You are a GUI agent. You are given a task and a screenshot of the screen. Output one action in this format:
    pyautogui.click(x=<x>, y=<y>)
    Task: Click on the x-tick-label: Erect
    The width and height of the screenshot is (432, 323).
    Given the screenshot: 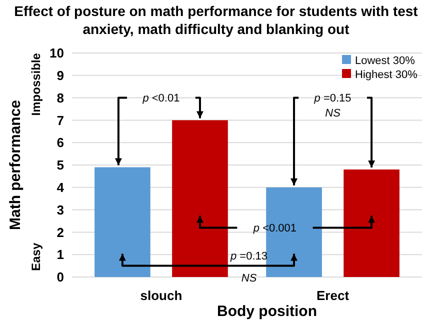 What is the action you would take?
    pyautogui.click(x=333, y=295)
    